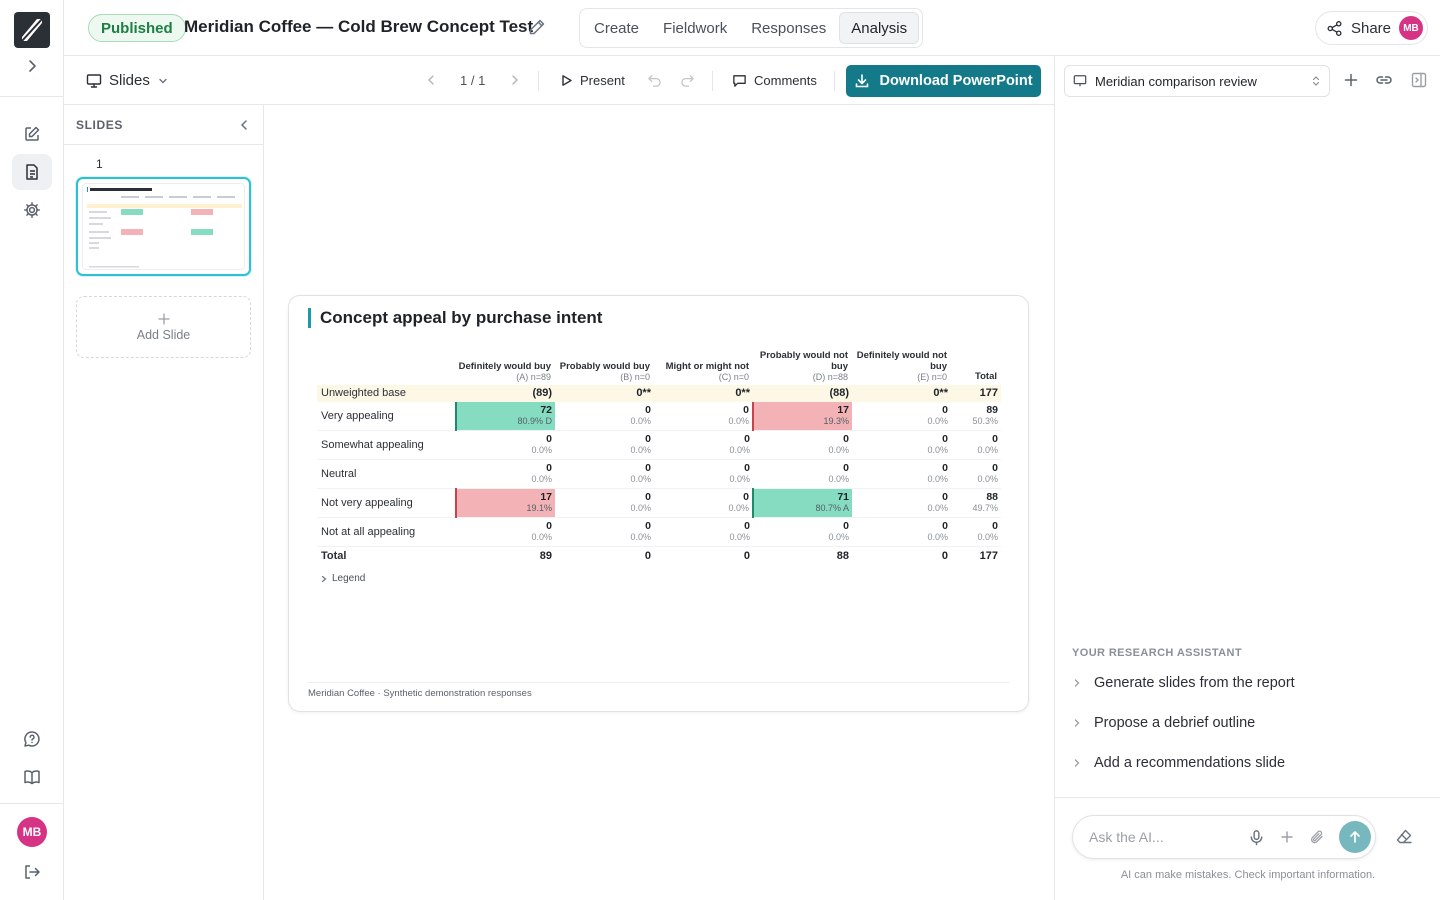  Describe the element at coordinates (1256, 837) in the screenshot. I see `voice-input-button` at that location.